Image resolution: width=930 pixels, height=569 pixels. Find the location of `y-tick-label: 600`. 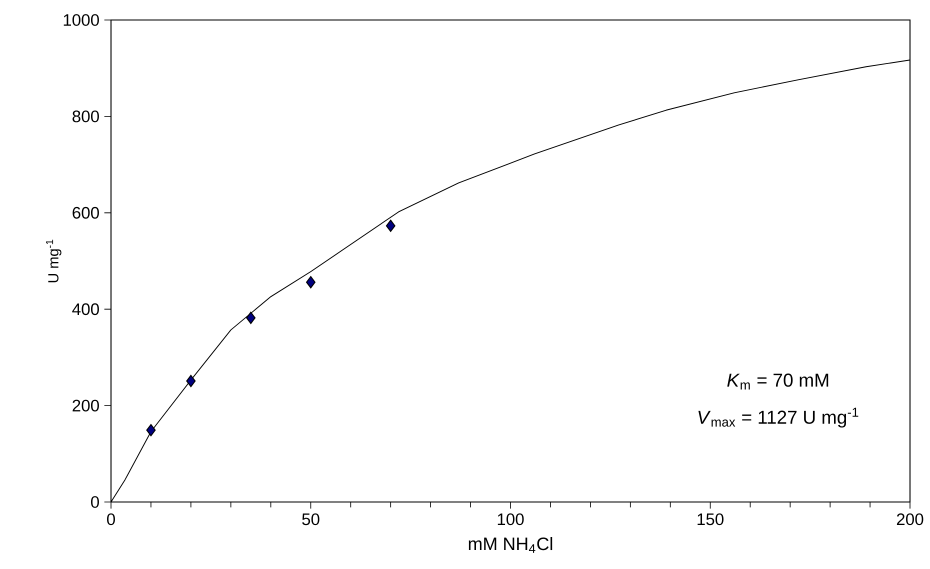

y-tick-label: 600 is located at coordinates (85, 212).